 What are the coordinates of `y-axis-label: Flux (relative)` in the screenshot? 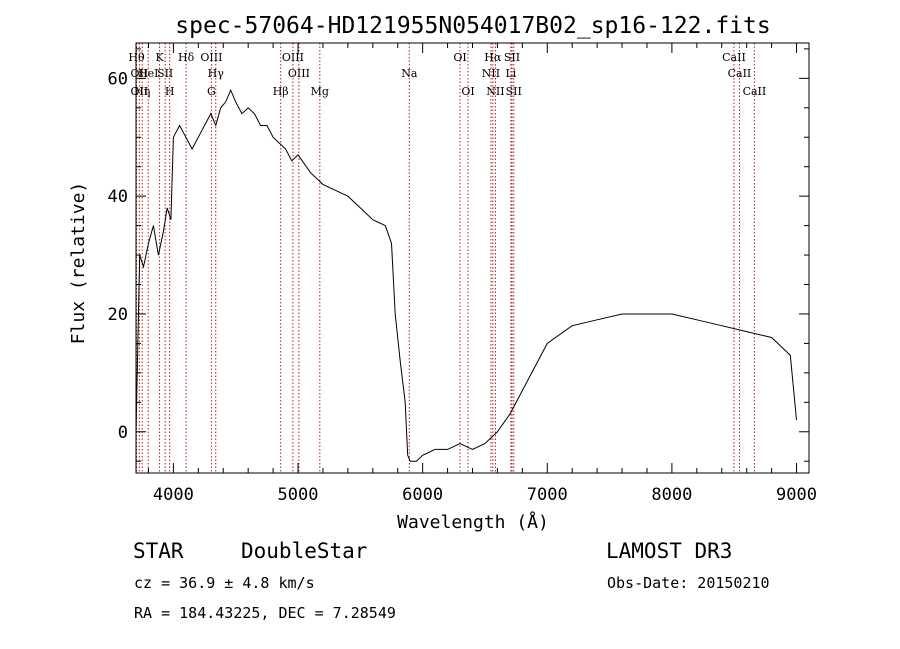 It's located at (78, 263).